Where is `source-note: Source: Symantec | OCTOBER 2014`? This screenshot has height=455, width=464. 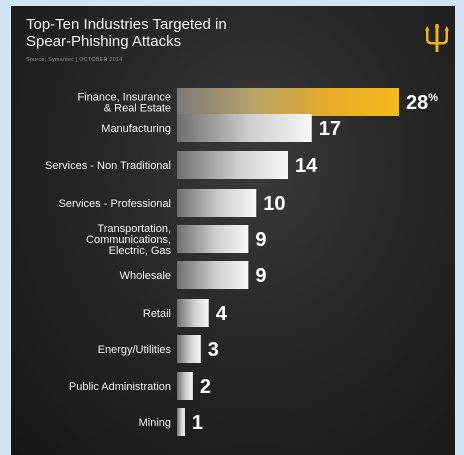
source-note: Source: Symantec | OCTOBER 2014 is located at coordinates (74, 60).